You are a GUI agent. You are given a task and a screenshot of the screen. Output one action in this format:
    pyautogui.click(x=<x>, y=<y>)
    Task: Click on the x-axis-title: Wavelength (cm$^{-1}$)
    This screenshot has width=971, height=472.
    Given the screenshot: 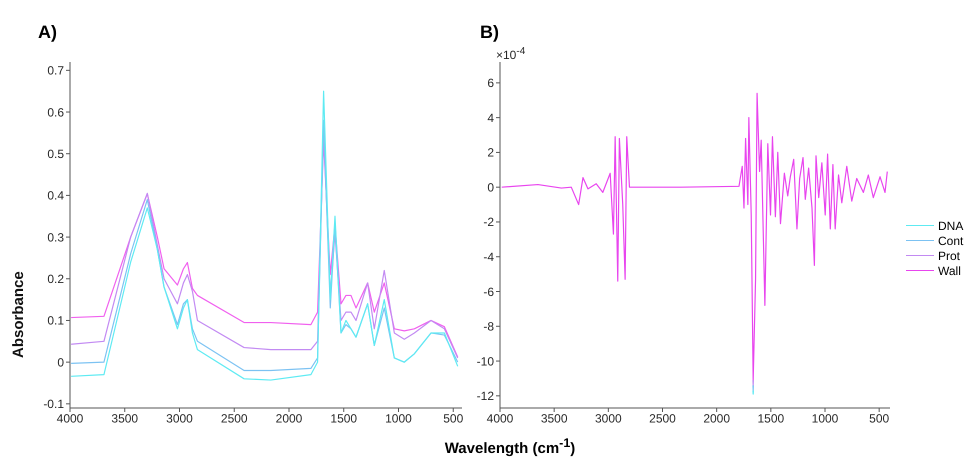 What is the action you would take?
    pyautogui.click(x=510, y=446)
    